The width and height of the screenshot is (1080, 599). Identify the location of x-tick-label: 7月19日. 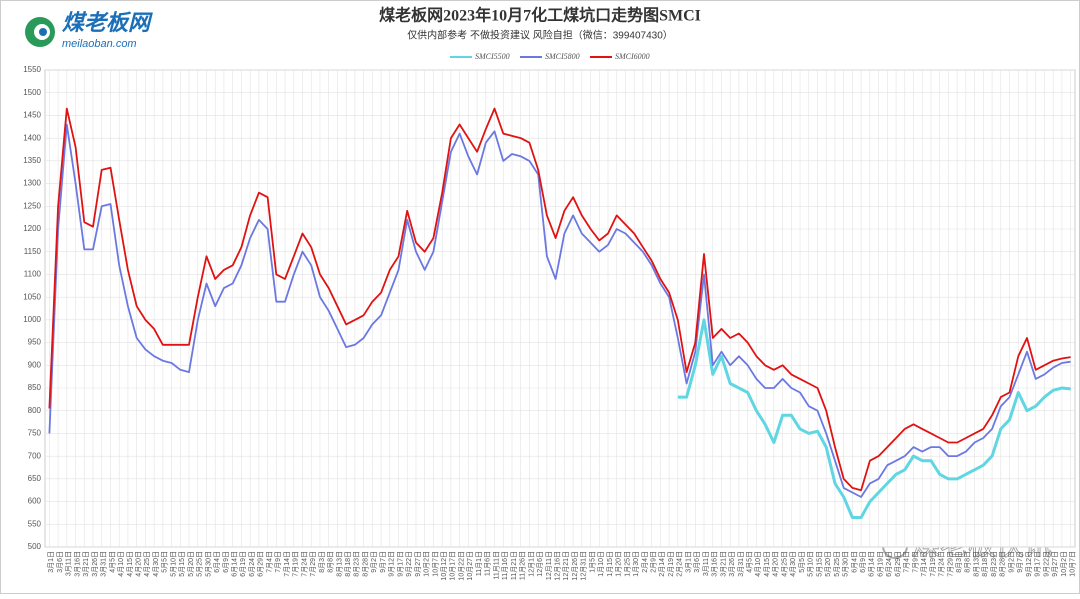
(296, 564).